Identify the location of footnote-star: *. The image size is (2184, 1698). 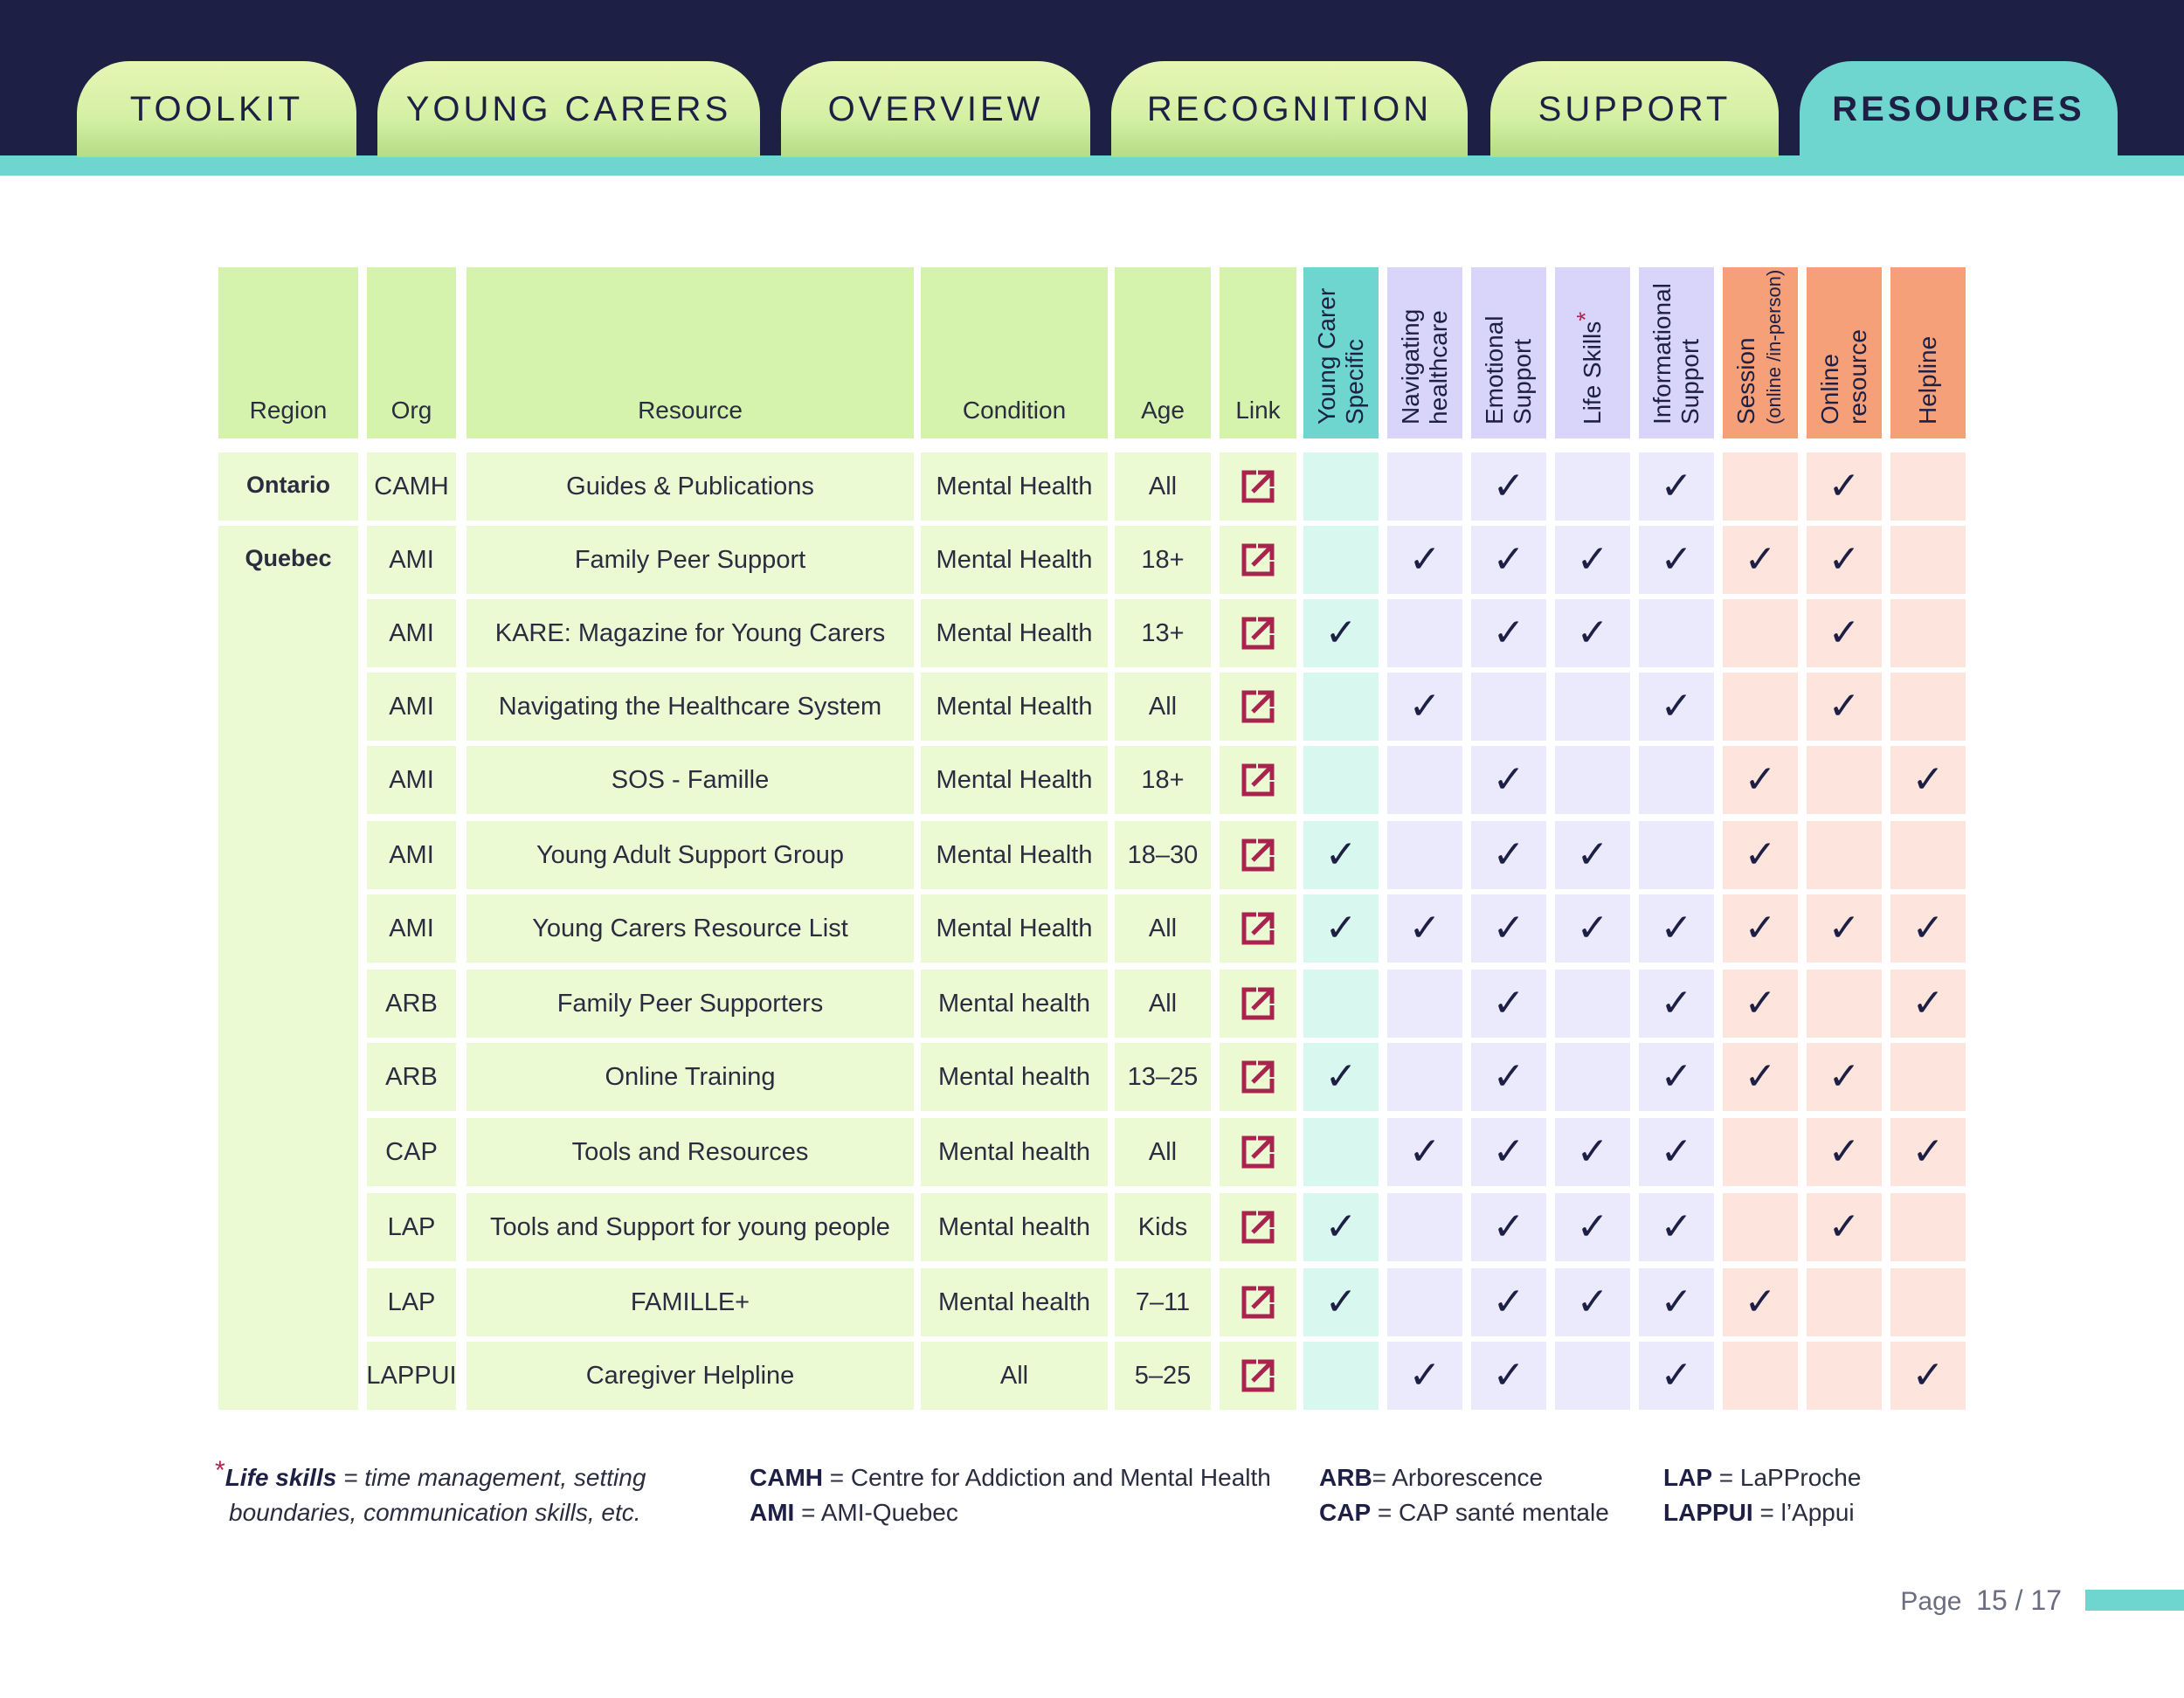
(220, 1470).